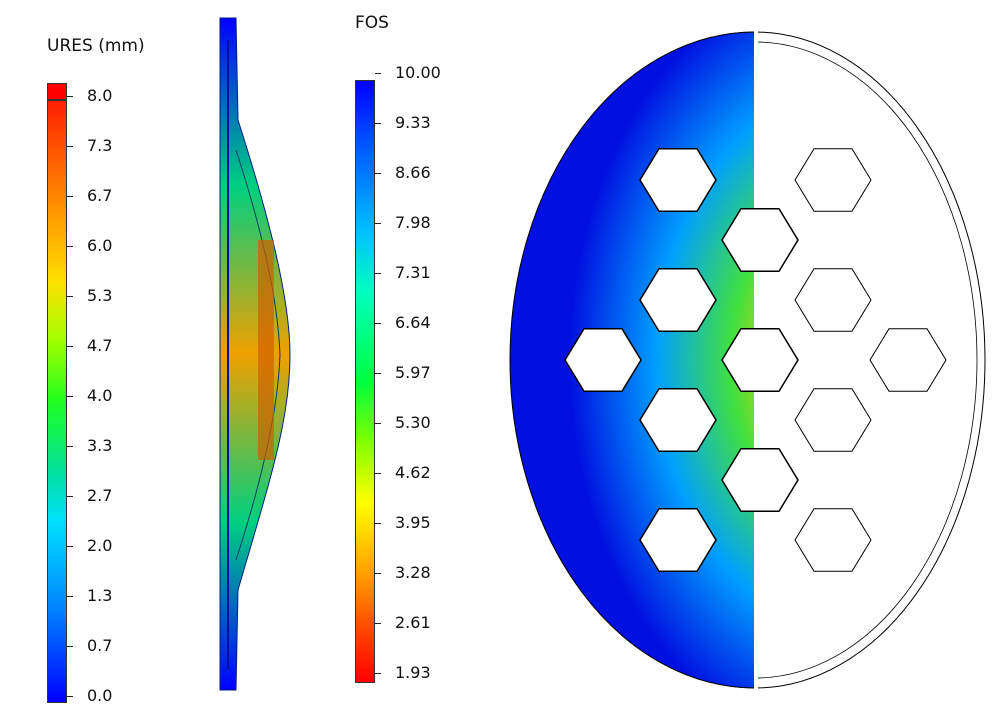  Describe the element at coordinates (413, 522) in the screenshot. I see `fos-tick-label: 3.95` at that location.